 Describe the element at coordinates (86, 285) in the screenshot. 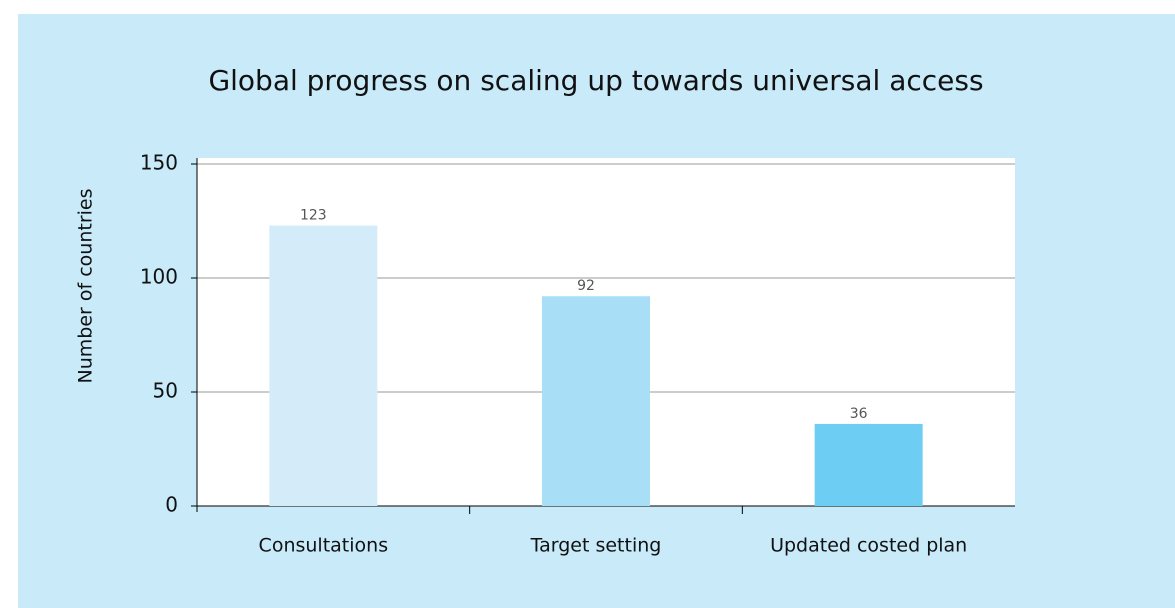

I see `y-axis-label: Number of countries` at that location.